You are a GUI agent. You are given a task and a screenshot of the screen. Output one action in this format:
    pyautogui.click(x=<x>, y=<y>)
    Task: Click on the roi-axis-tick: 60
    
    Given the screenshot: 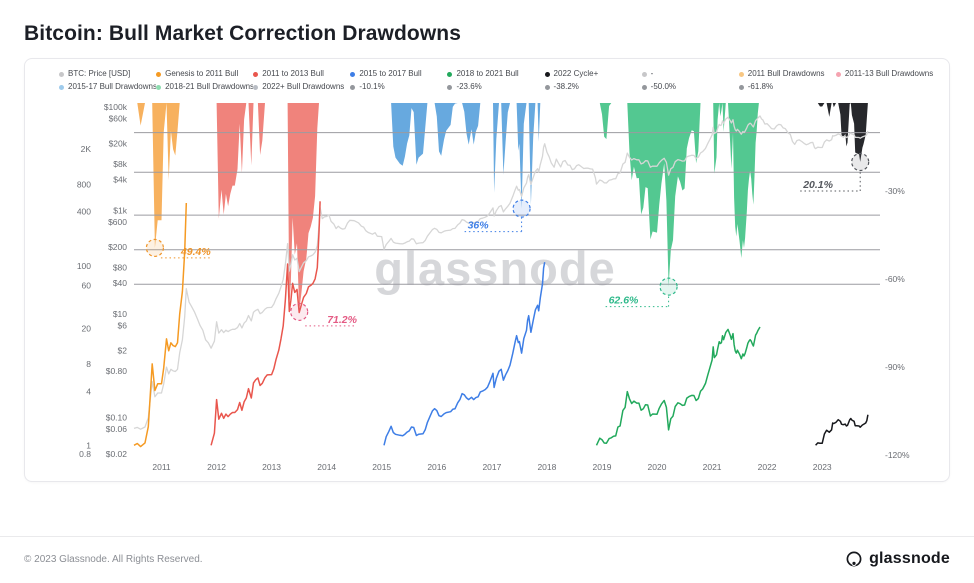 What is the action you would take?
    pyautogui.click(x=87, y=286)
    